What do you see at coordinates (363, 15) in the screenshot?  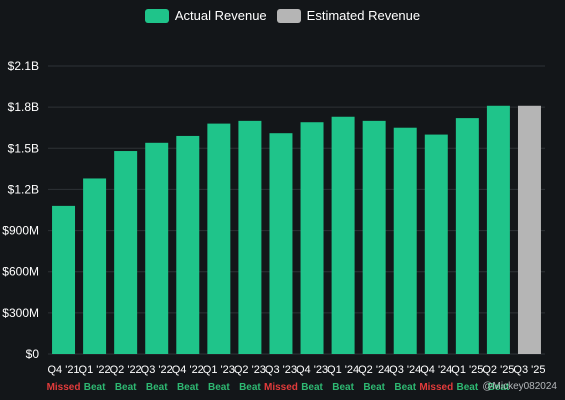 I see `legend-label-estimated: Estimated Revenue` at bounding box center [363, 15].